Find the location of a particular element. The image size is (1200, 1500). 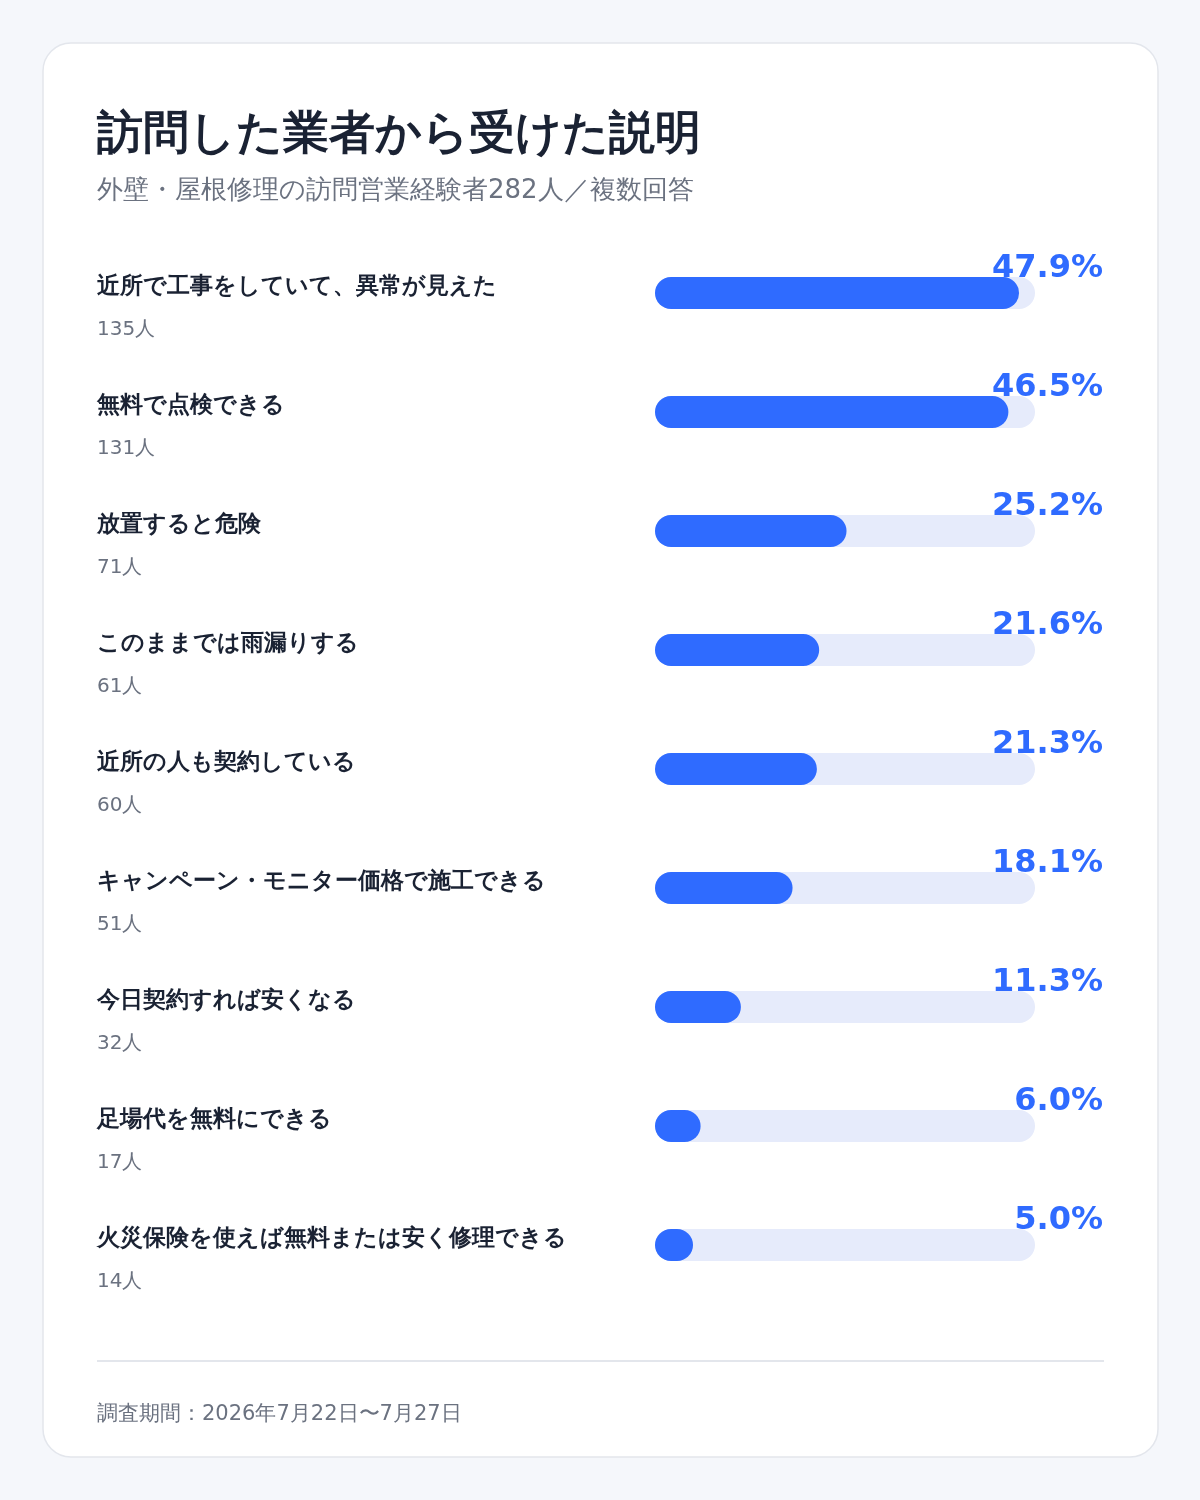

text: 60人 is located at coordinates (120, 804).